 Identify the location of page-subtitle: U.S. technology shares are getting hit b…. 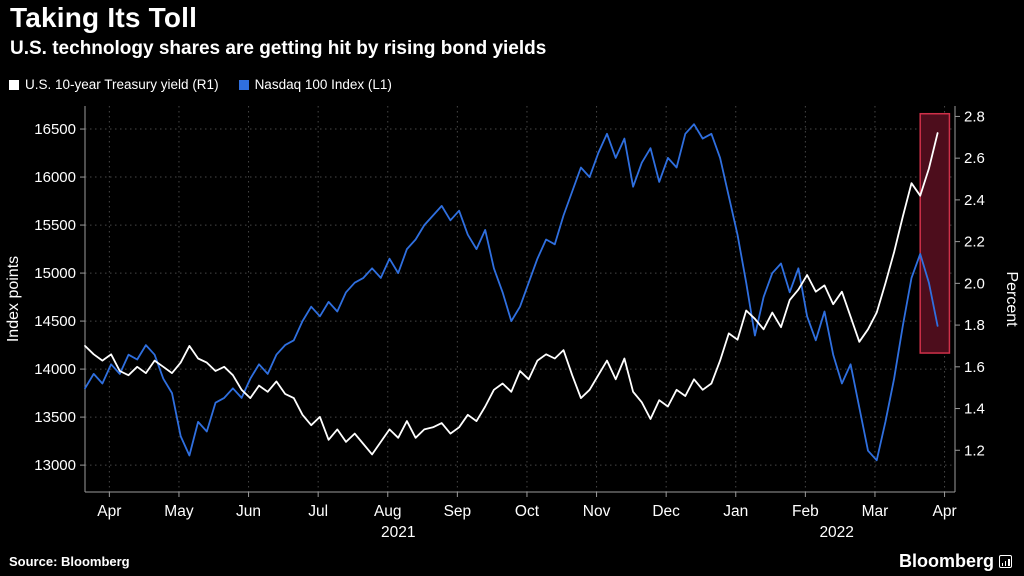
(278, 48).